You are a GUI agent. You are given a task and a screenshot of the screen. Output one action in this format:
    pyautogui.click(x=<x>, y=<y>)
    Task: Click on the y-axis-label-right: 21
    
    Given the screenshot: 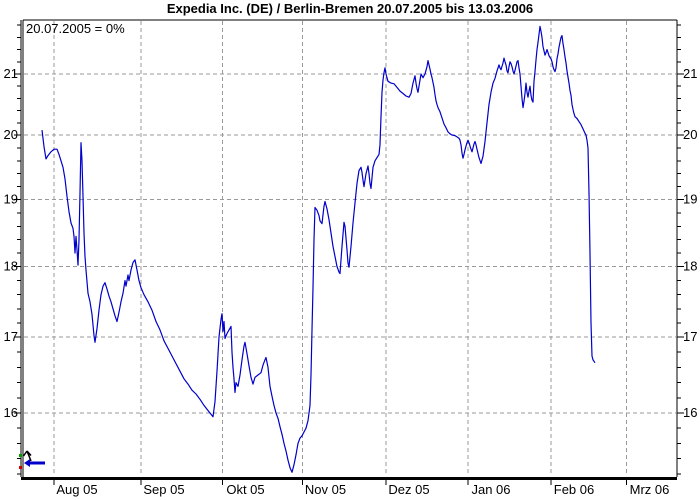 What is the action you would take?
    pyautogui.click(x=690, y=73)
    